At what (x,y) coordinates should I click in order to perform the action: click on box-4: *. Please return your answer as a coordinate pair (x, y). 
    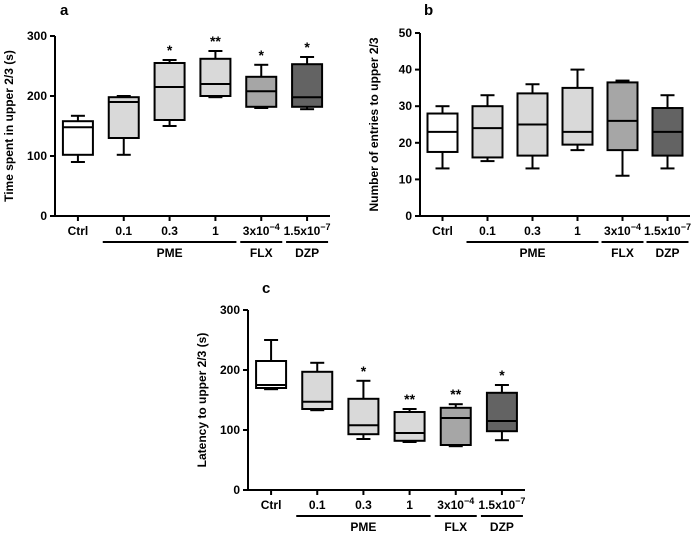
    Looking at the image, I should click on (261, 78).